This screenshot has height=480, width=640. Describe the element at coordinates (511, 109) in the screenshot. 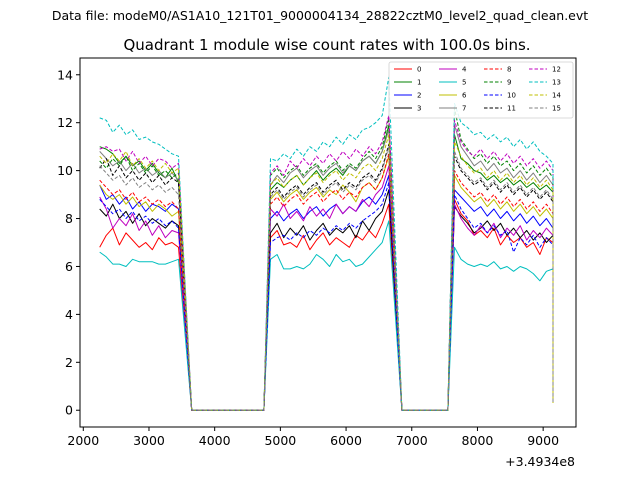

I see `legend-label: 11` at that location.